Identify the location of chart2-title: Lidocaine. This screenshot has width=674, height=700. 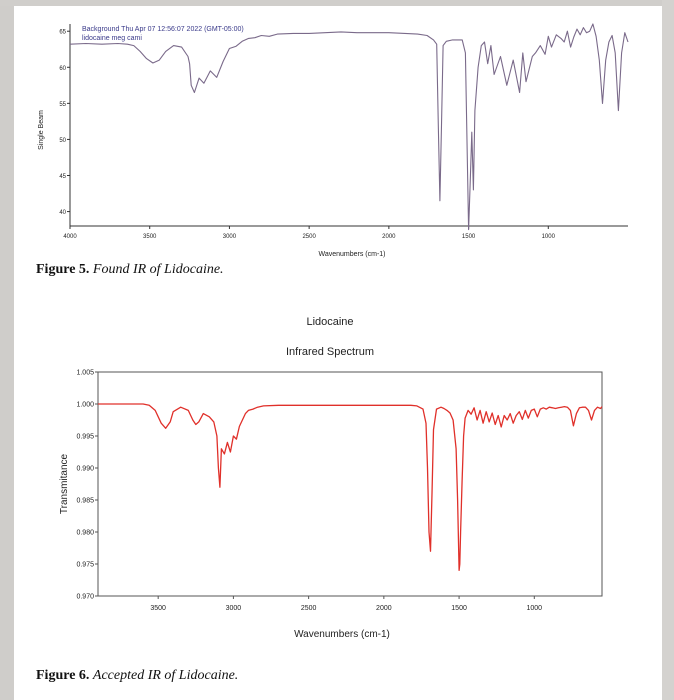
(329, 322).